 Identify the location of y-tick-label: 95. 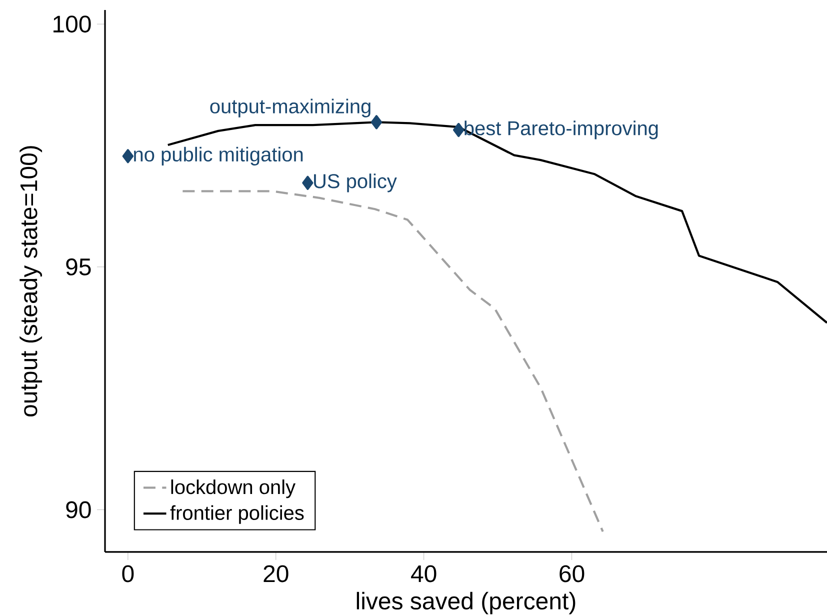
(78, 267).